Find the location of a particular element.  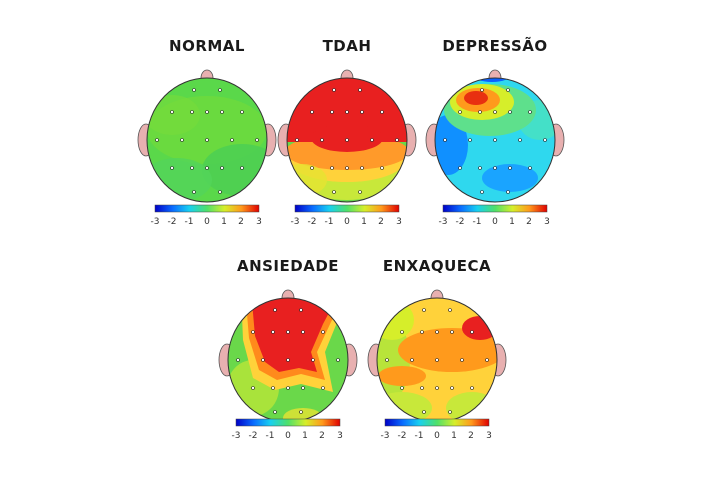

map-enxaqueca: ENXAQUECA is located at coordinates (437, 350).